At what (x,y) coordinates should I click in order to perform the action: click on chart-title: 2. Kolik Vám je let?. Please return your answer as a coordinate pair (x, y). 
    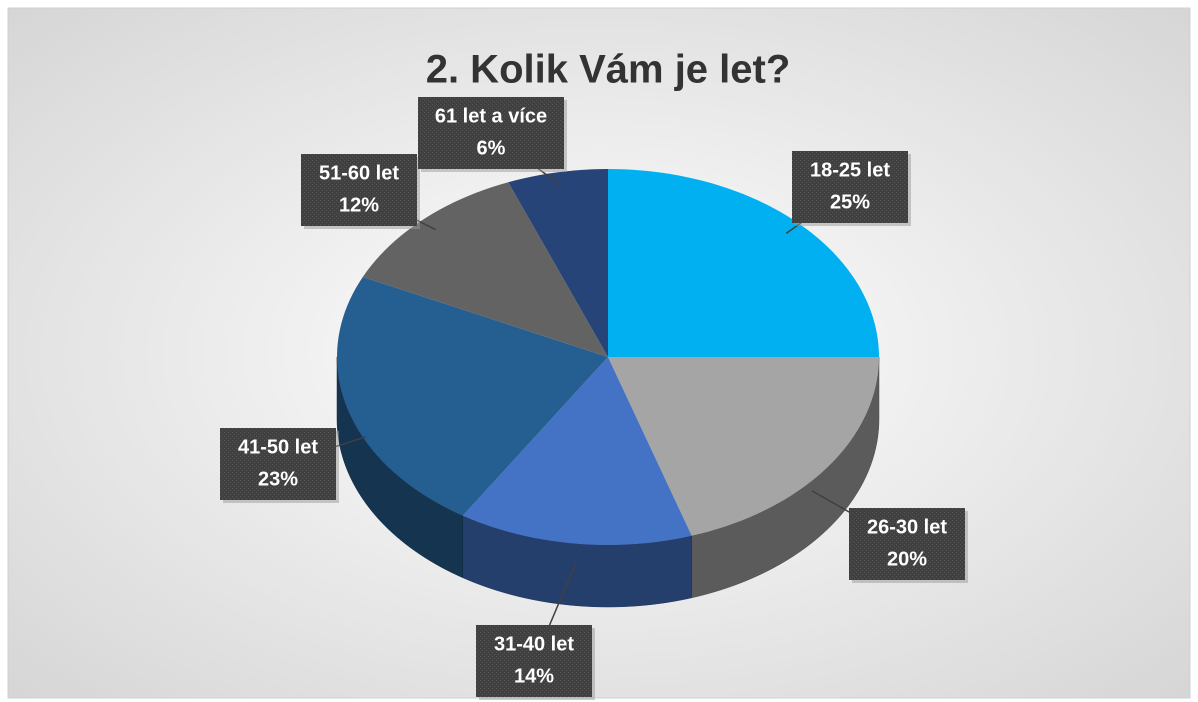
    Looking at the image, I should click on (608, 70).